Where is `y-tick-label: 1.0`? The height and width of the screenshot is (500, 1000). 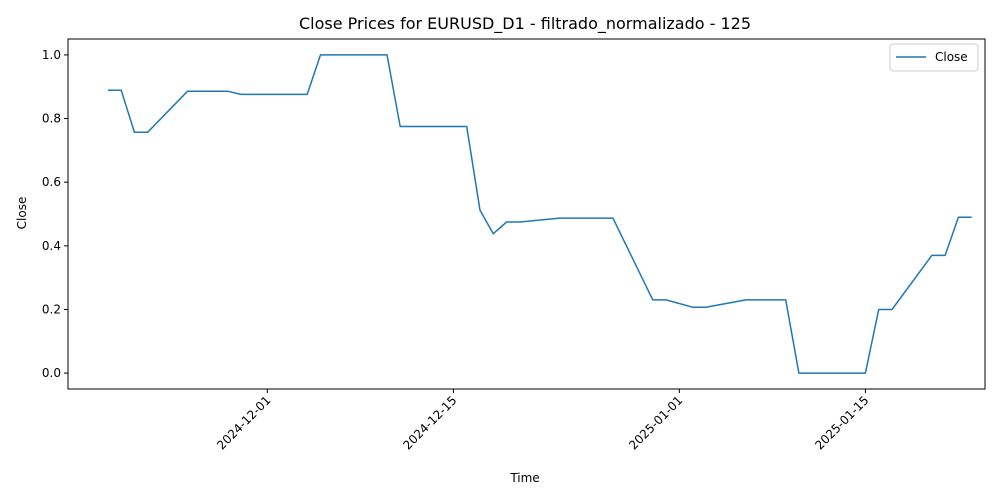 y-tick-label: 1.0 is located at coordinates (51, 55).